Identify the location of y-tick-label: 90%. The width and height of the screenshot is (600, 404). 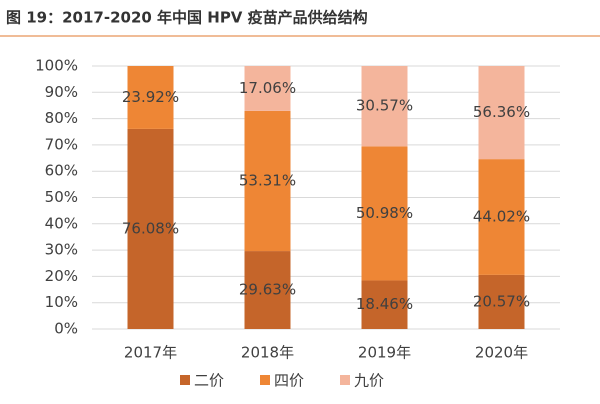
(61, 92).